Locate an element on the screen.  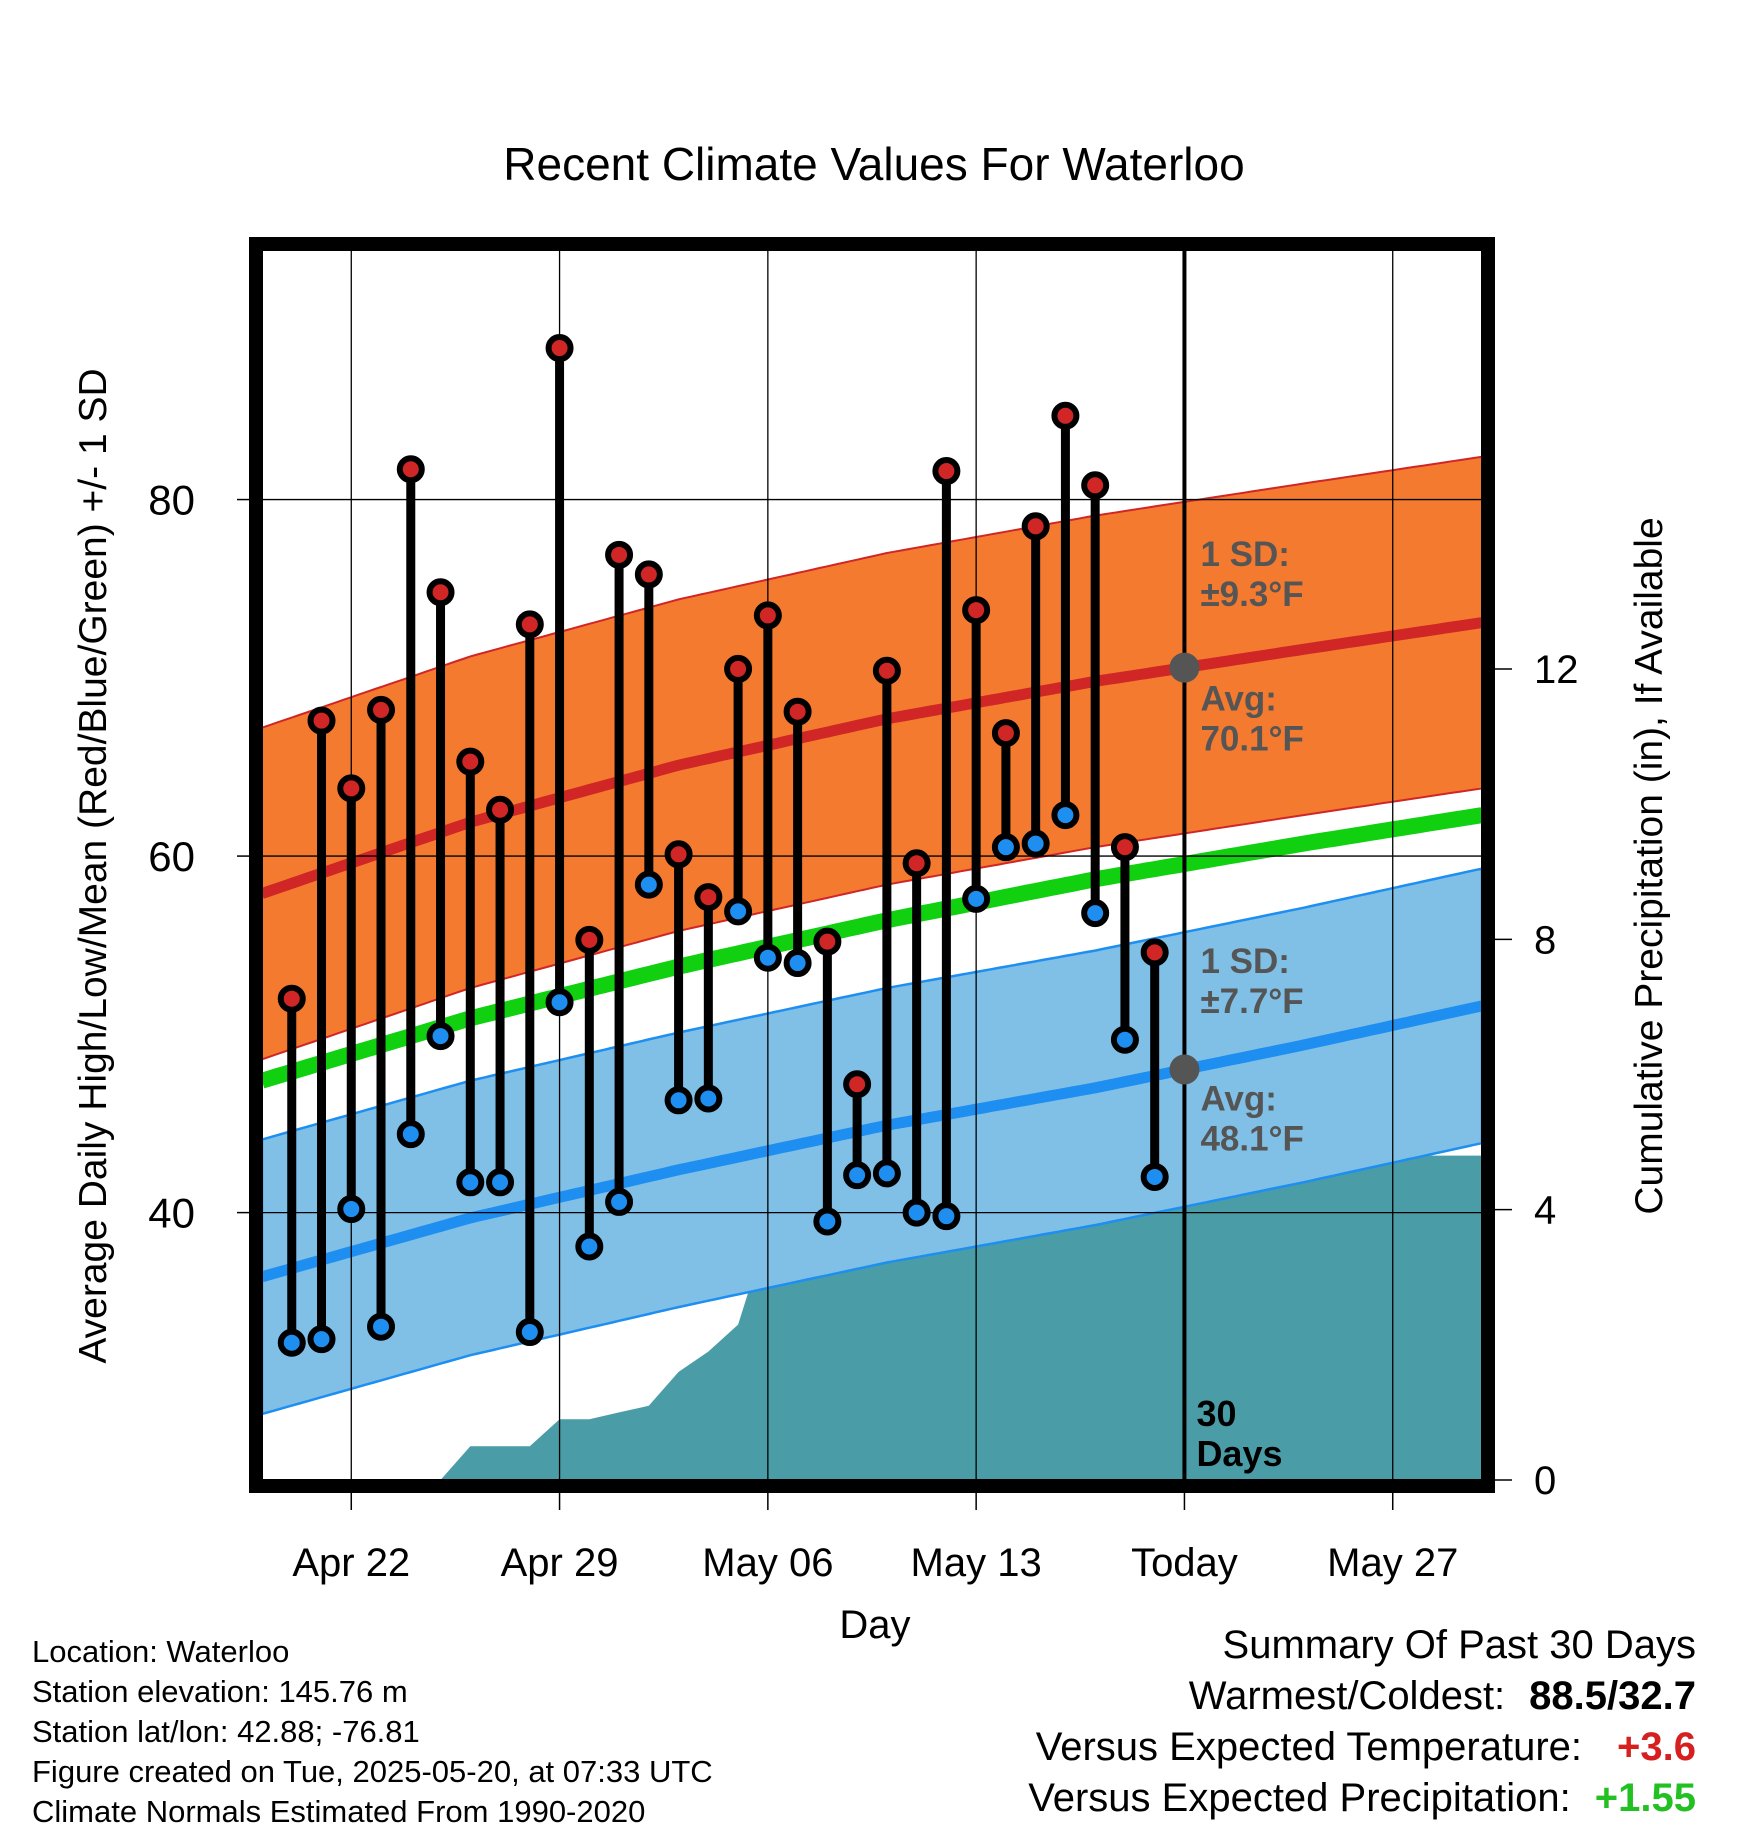
avg-low-line is located at coordinates (872, 1141).